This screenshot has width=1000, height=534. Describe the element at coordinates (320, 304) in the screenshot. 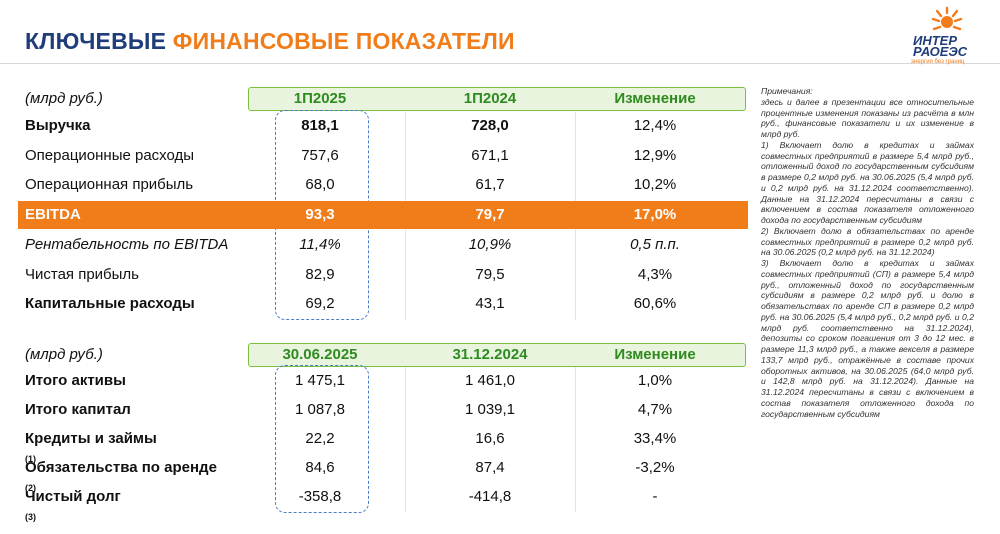

I see `cell-value: 69,2` at that location.